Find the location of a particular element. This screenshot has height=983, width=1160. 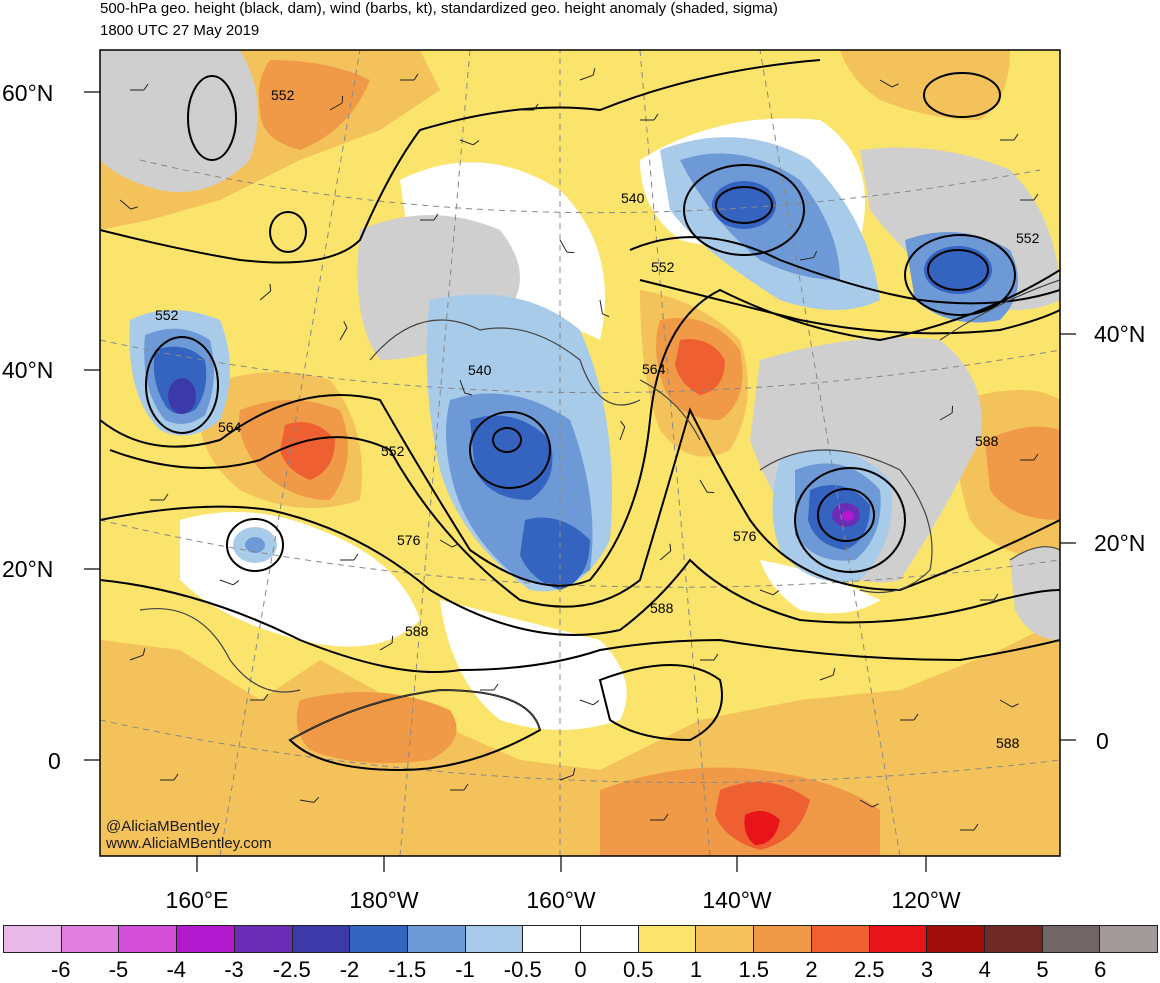

colorbar-tick-label: -3 is located at coordinates (234, 969).